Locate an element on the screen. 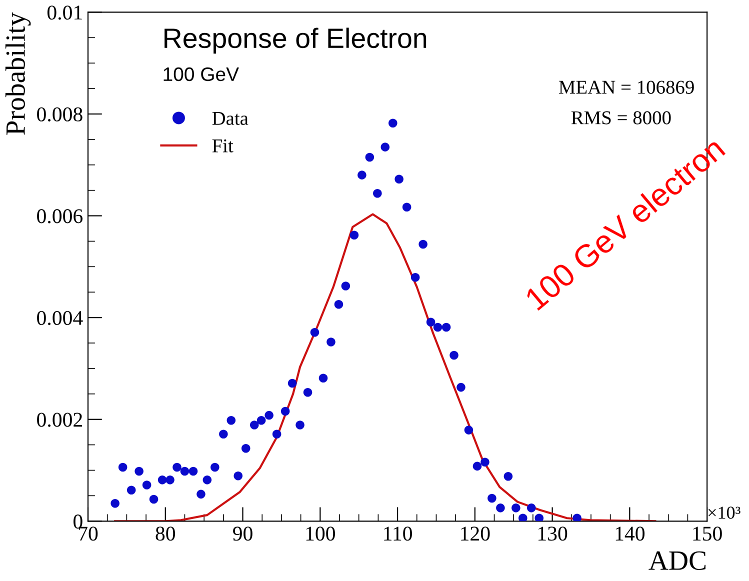  text: ×10³ is located at coordinates (724, 512).